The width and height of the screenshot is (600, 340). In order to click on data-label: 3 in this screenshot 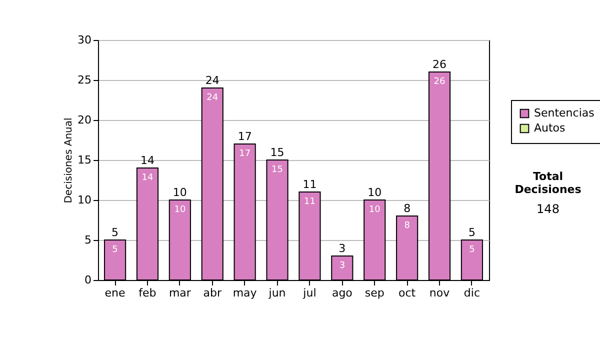, I will do `click(342, 266)`.